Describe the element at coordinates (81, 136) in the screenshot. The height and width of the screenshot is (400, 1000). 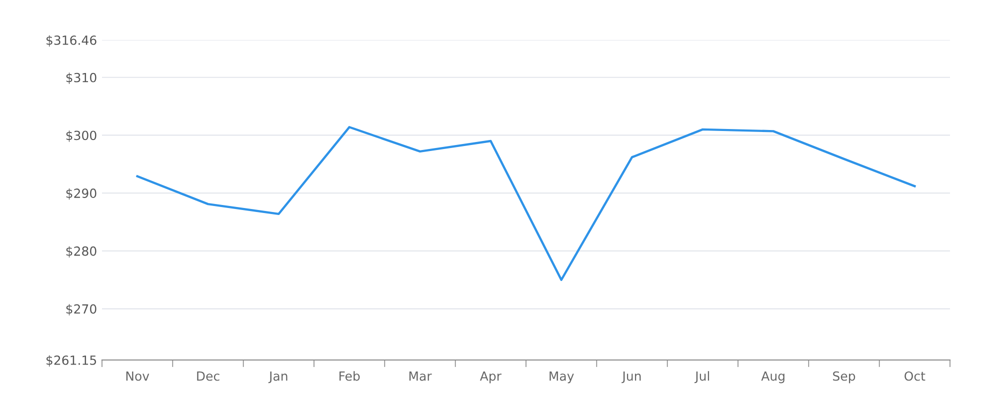
I see `y-tick-label: $300` at that location.